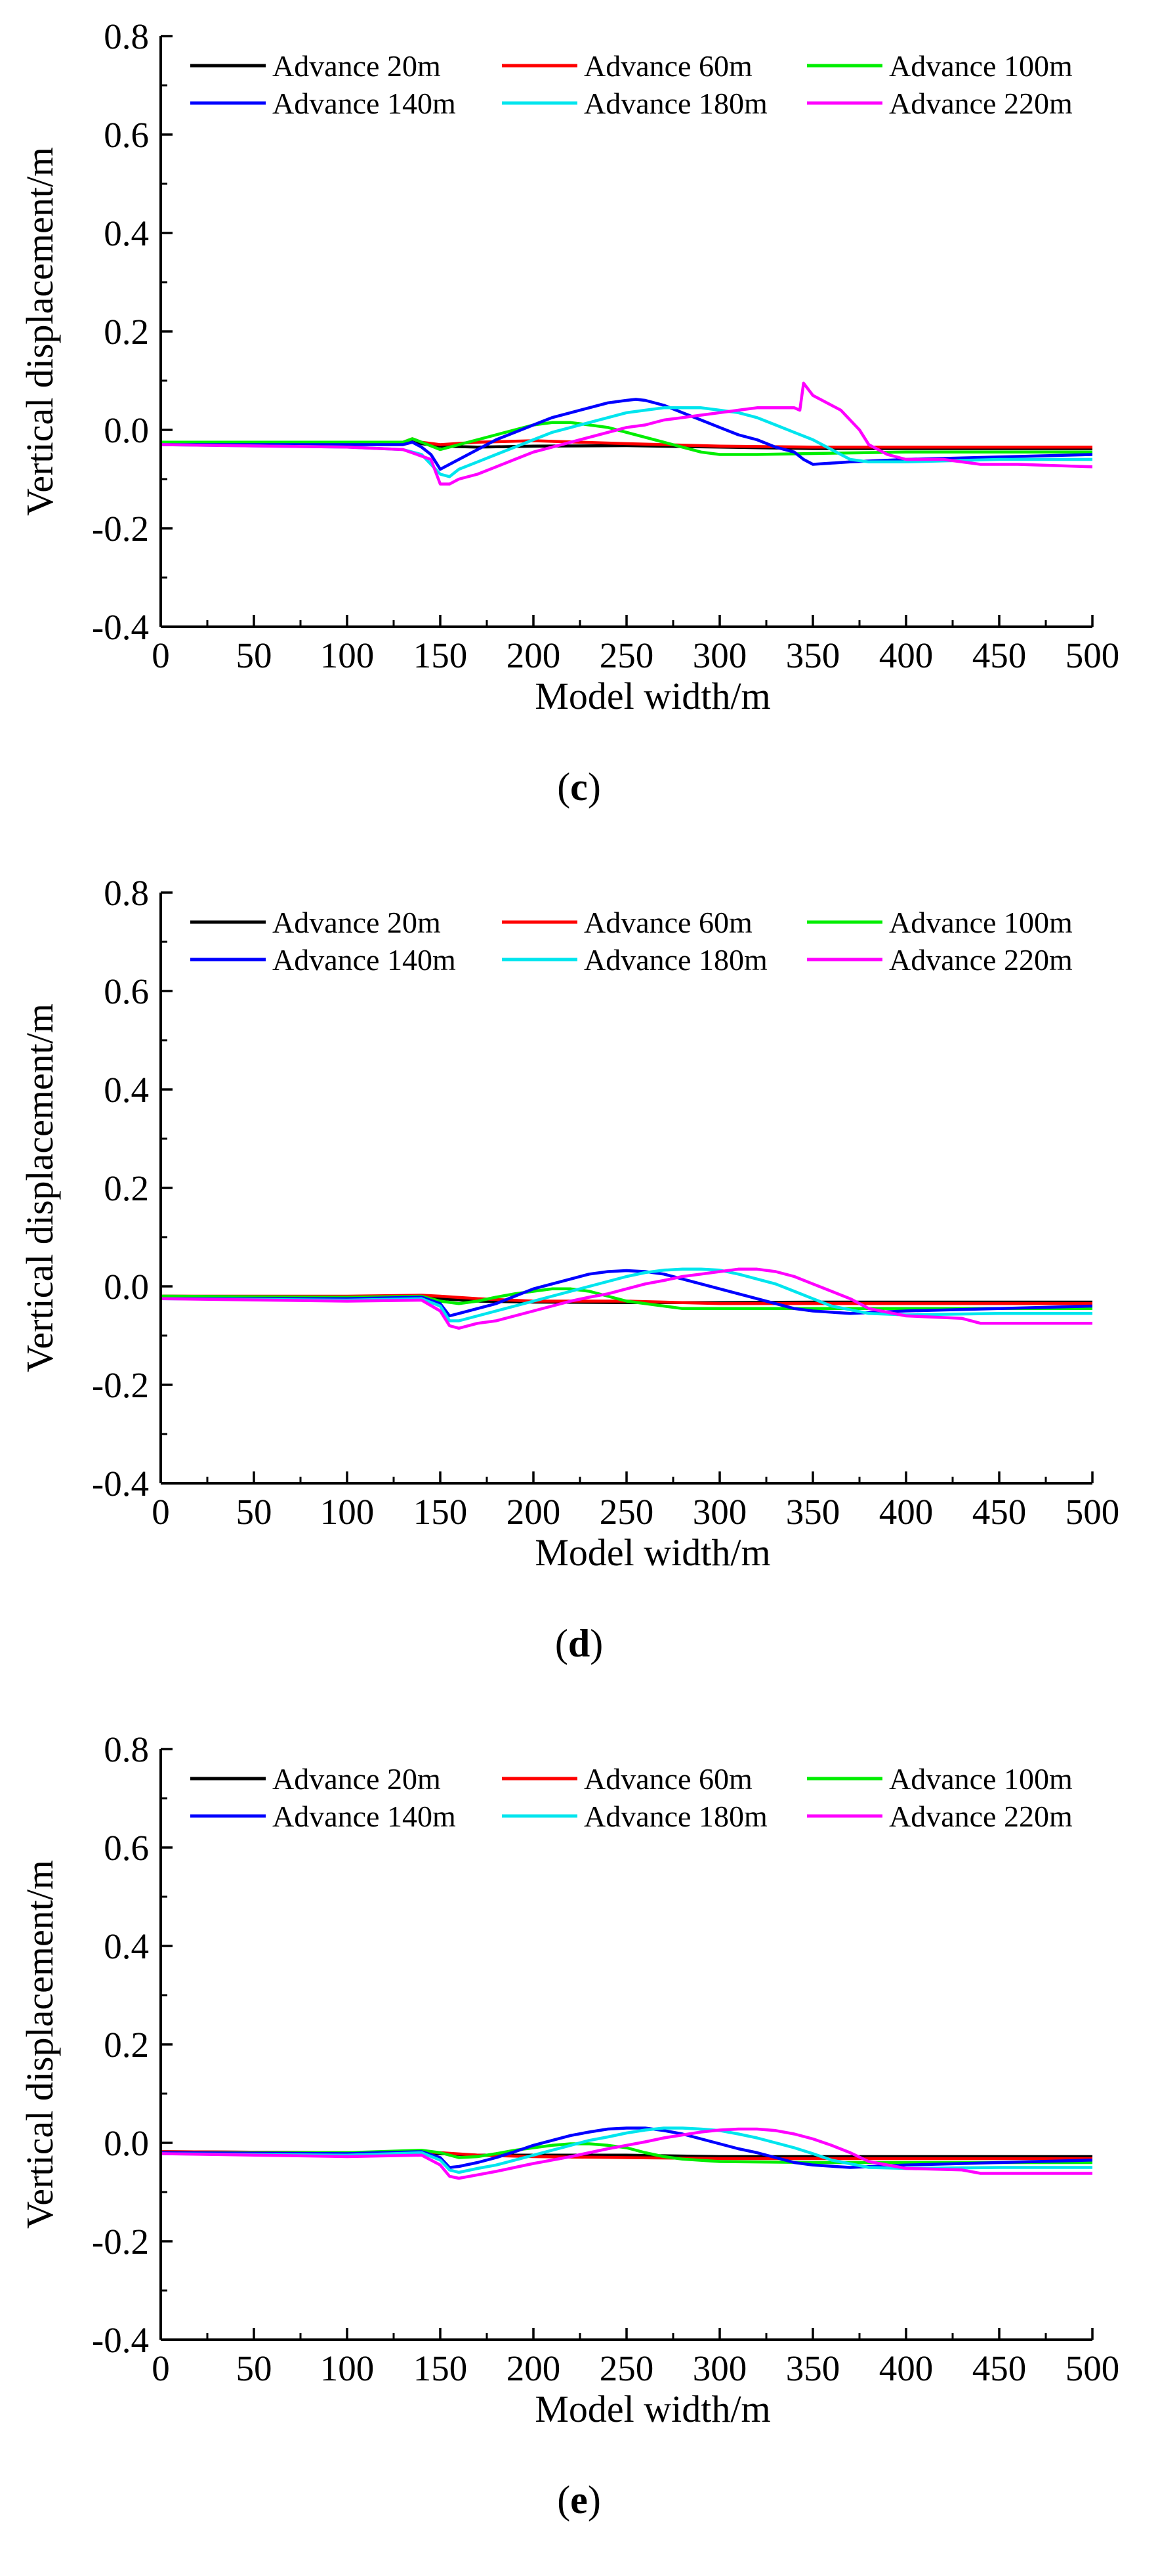  I want to click on caption-letter: e, so click(579, 2500).